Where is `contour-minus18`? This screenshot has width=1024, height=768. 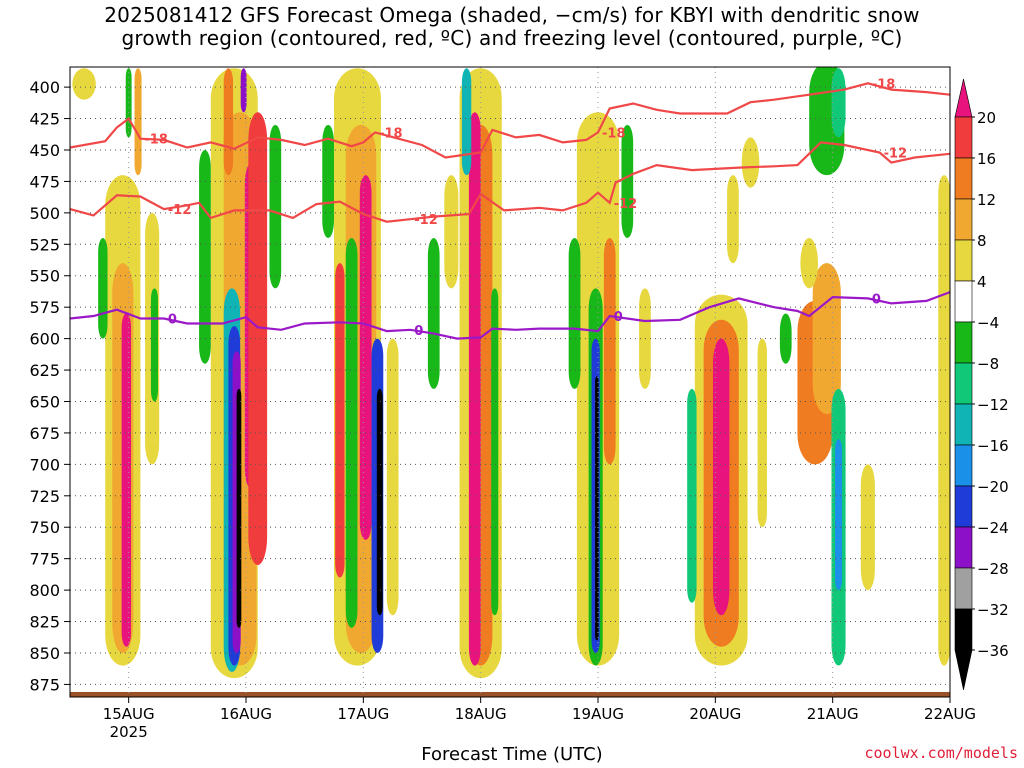
contour-minus18 is located at coordinates (510, 120).